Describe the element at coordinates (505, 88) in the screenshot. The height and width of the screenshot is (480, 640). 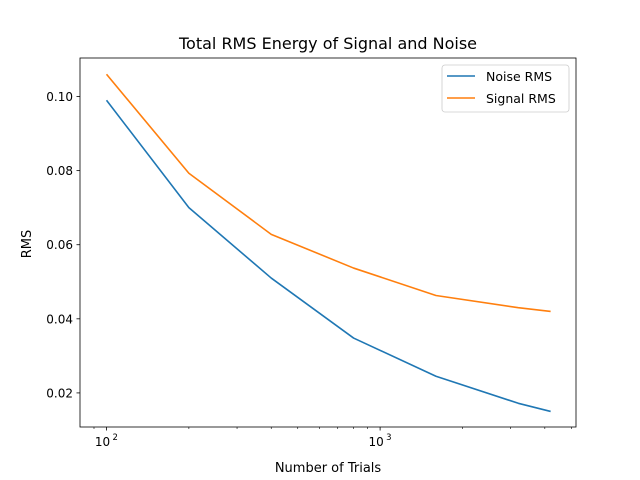
I see `legend: Noise RMS Signal RMS` at that location.